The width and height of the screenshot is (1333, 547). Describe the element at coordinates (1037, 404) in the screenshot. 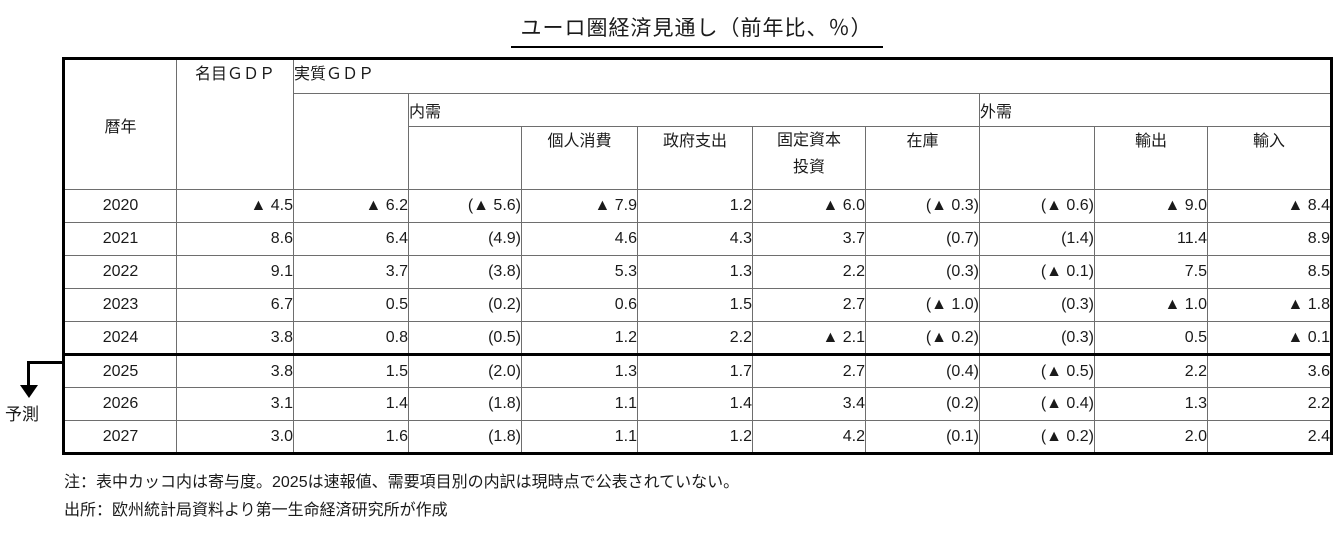

I see `cell-external-demand: (▲ 0.4)` at that location.